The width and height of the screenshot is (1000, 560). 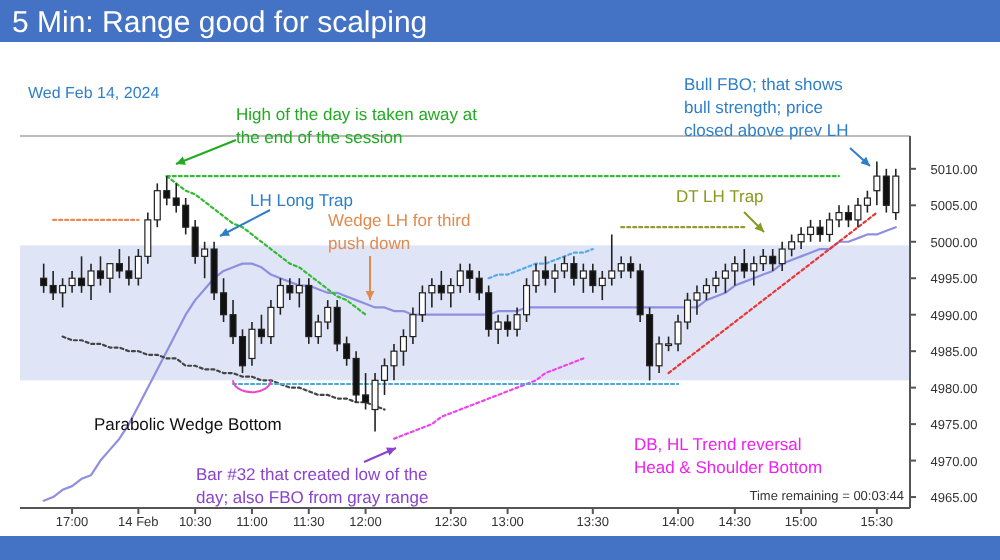 What do you see at coordinates (220, 23) in the screenshot?
I see `chart-title: 5 Min: Range good for scalping` at bounding box center [220, 23].